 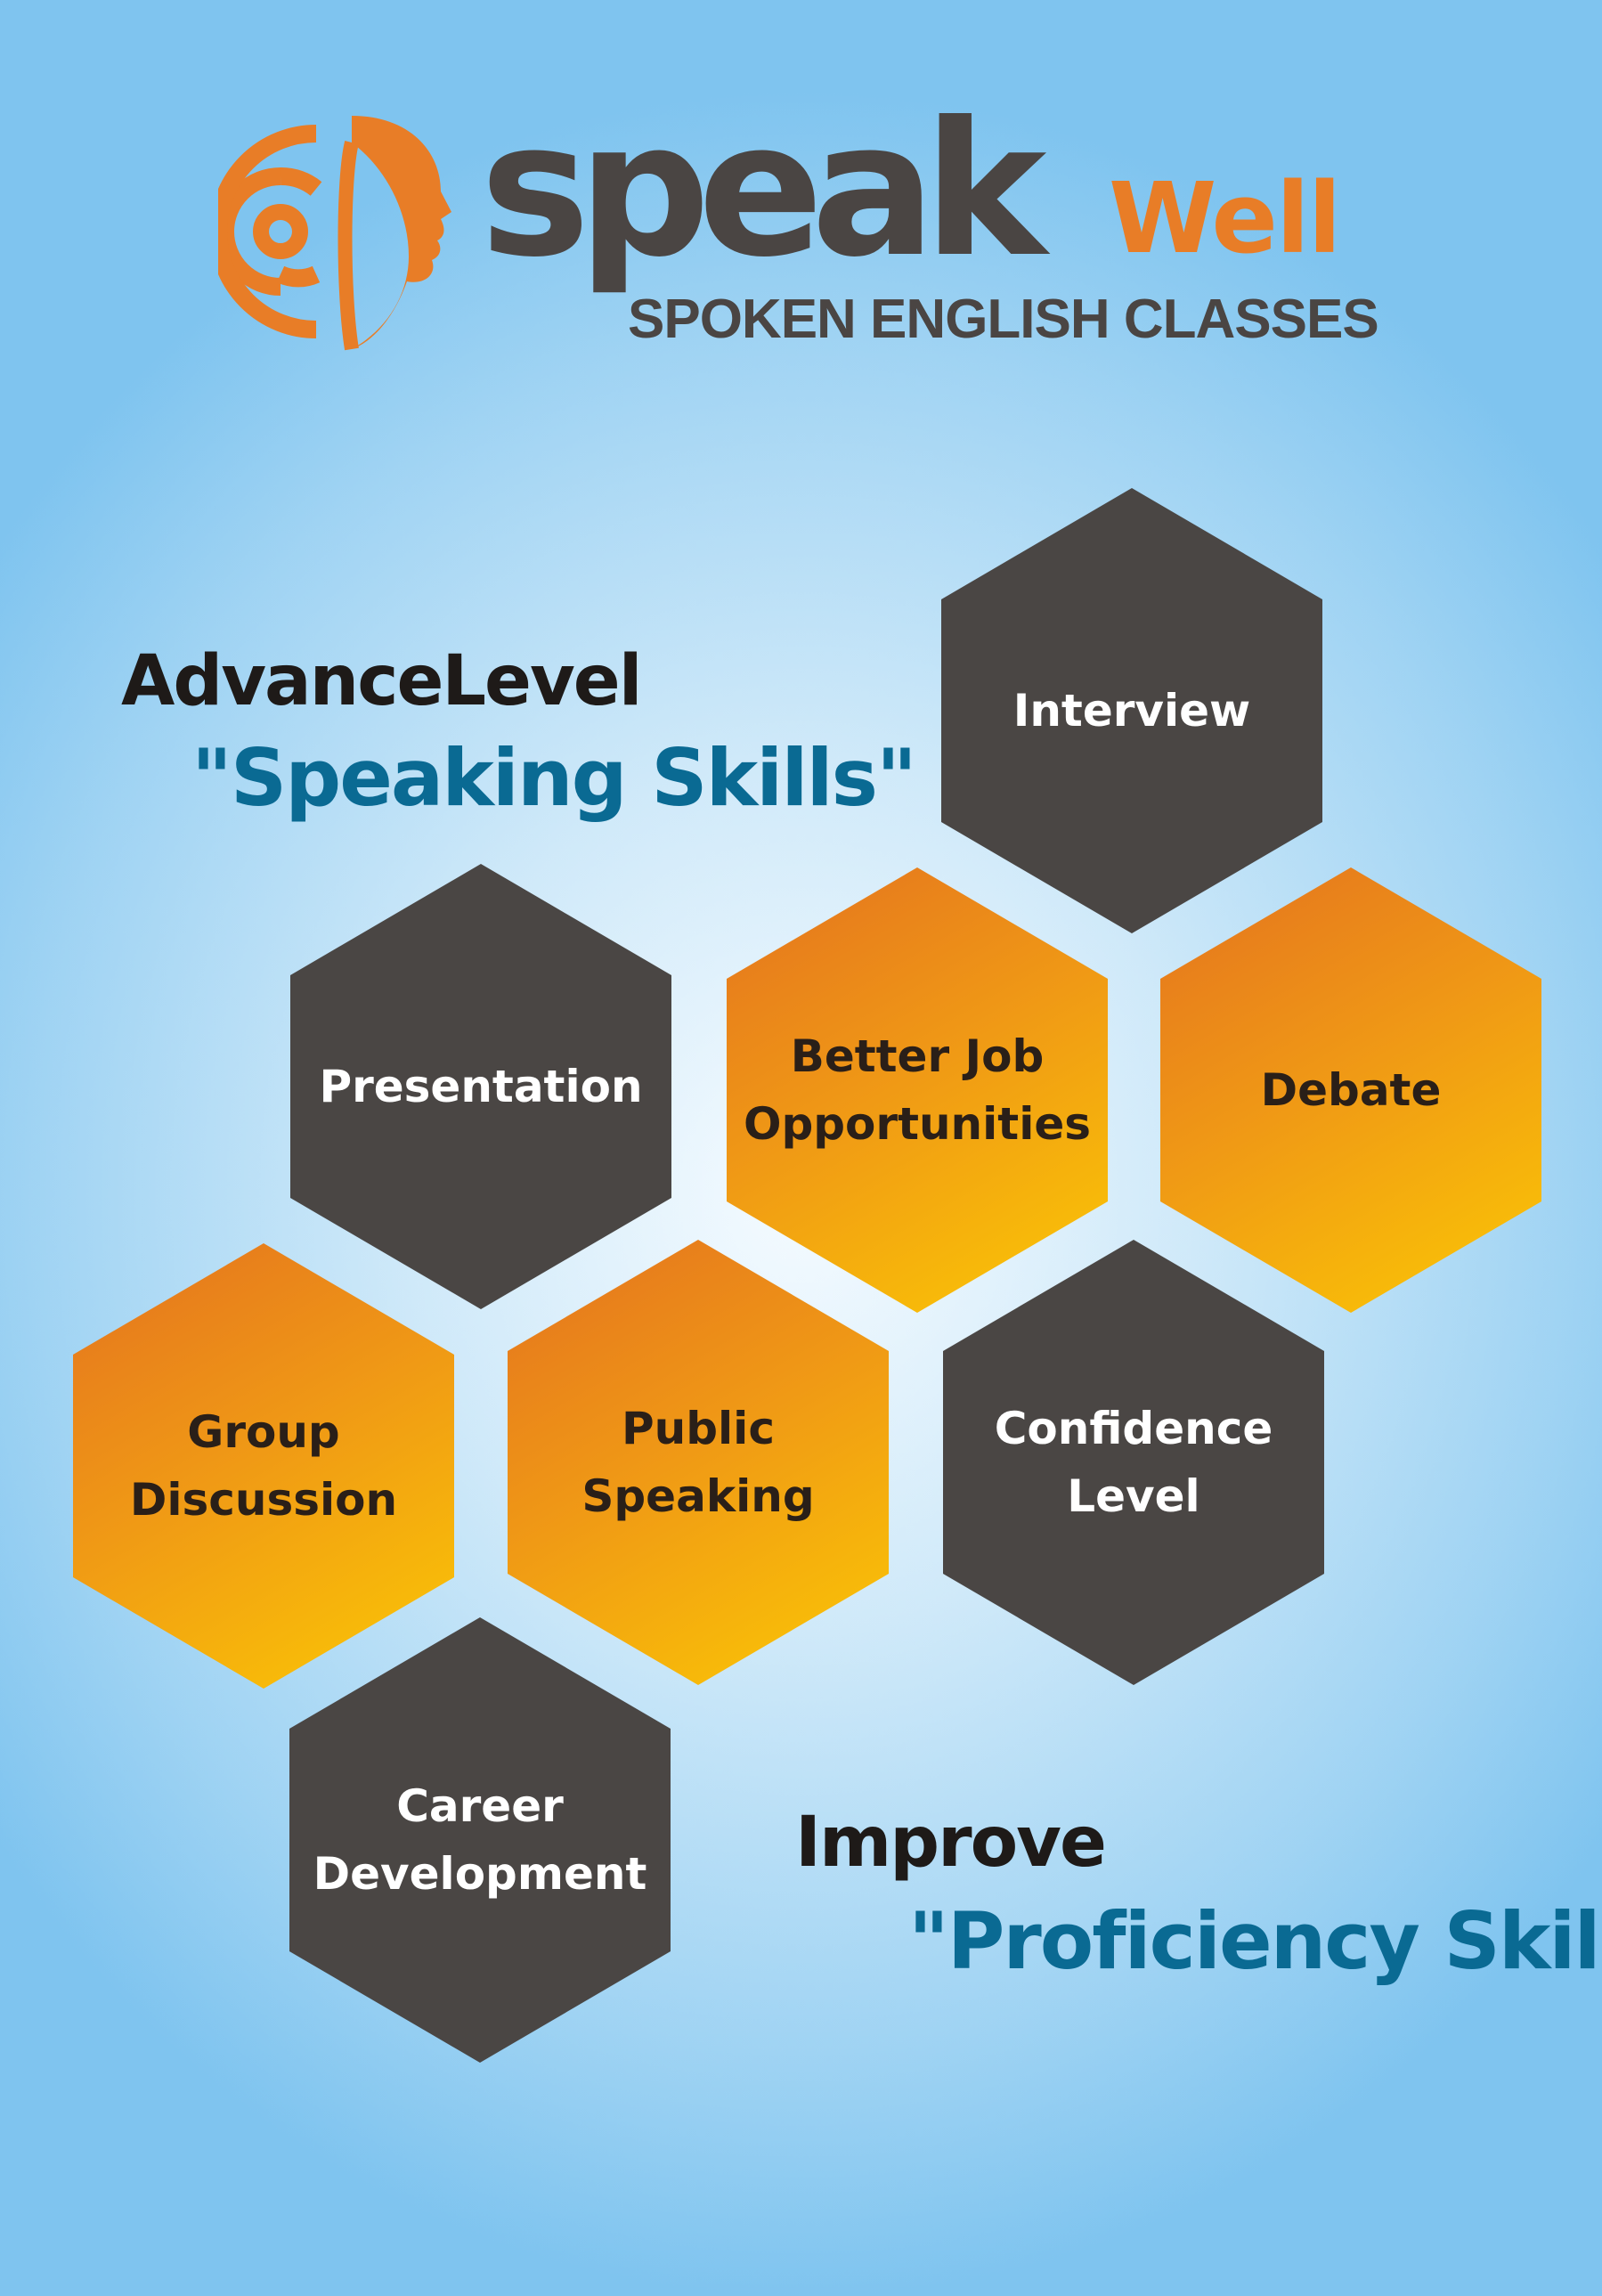 I want to click on hexagon-interview: Interview, so click(x=1131, y=710).